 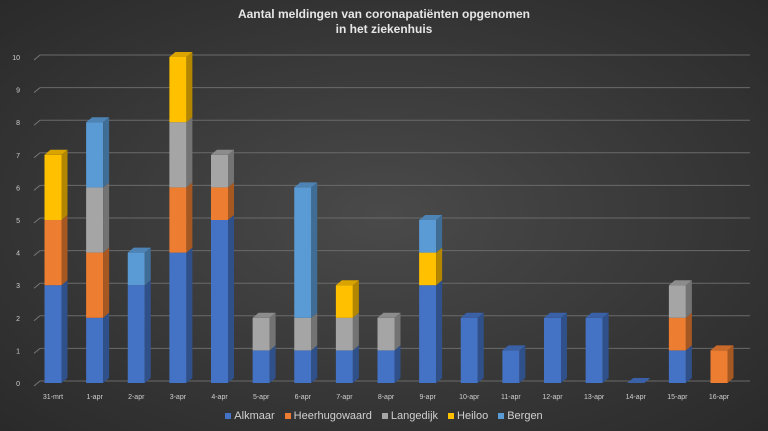 What do you see at coordinates (18, 156) in the screenshot?
I see `y-tick-label: 7` at bounding box center [18, 156].